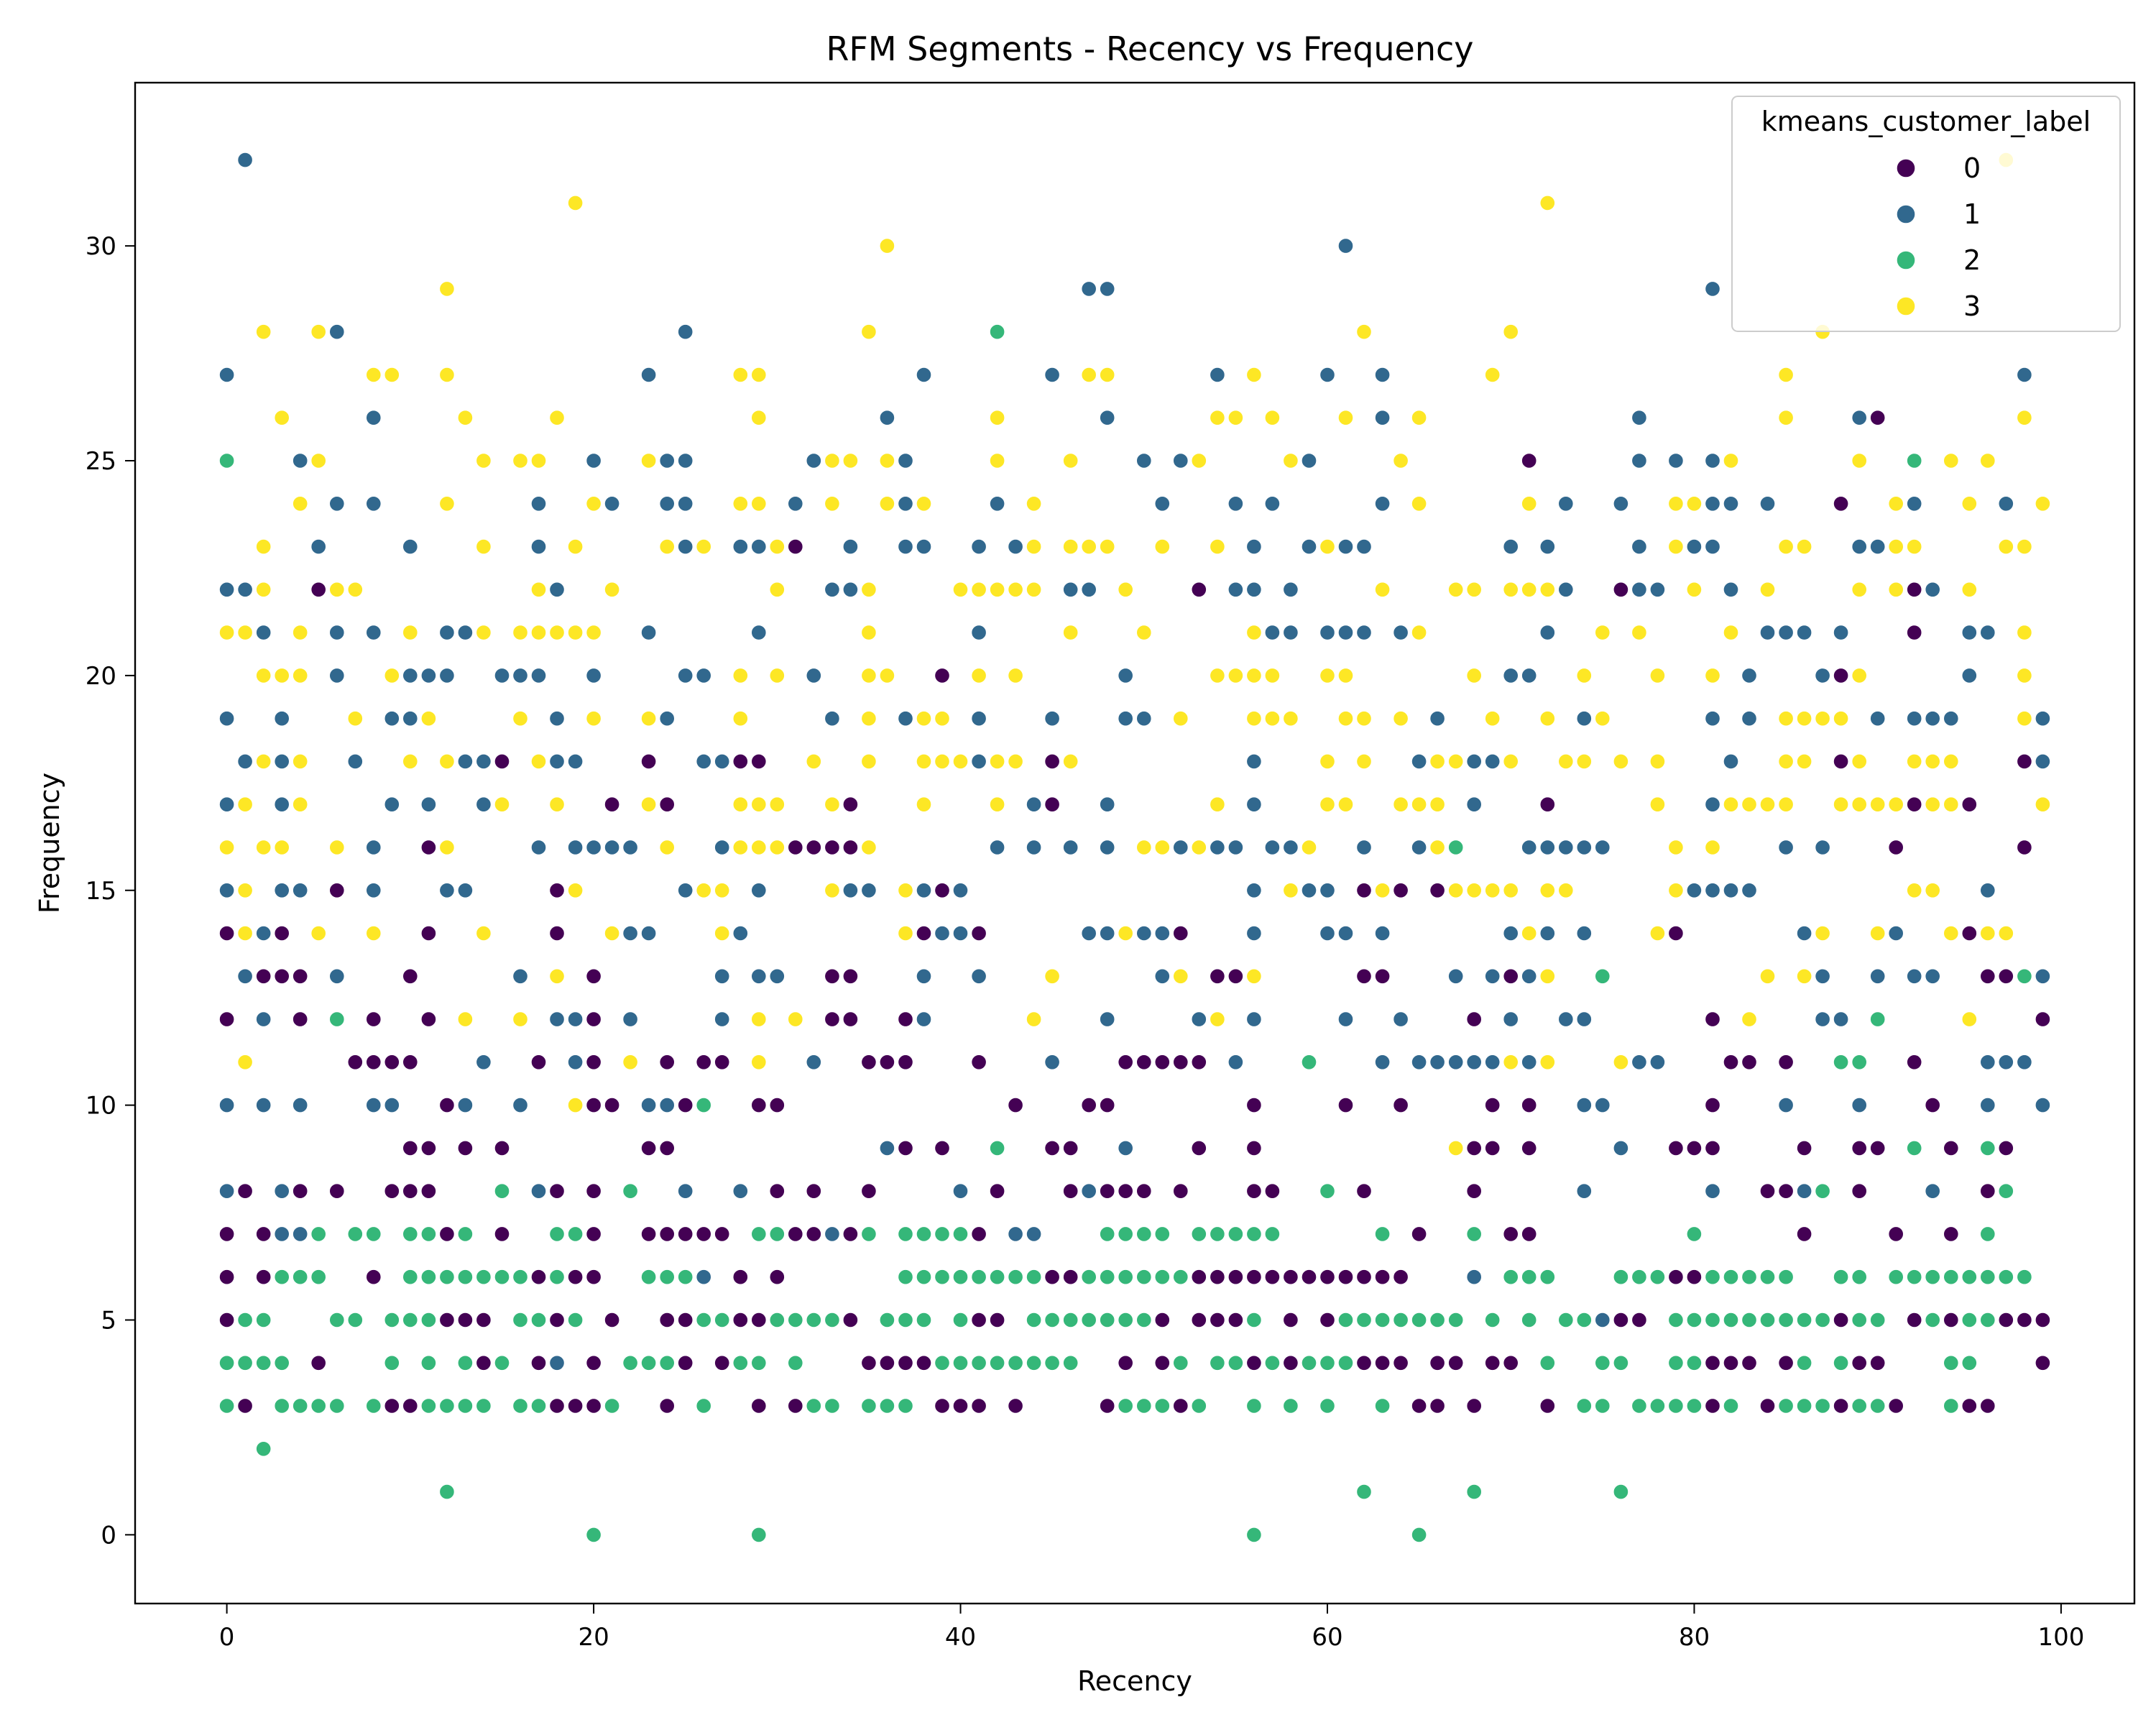  I want to click on y-axis: 0 5 10 15 20 25 30, so click(111, 891).